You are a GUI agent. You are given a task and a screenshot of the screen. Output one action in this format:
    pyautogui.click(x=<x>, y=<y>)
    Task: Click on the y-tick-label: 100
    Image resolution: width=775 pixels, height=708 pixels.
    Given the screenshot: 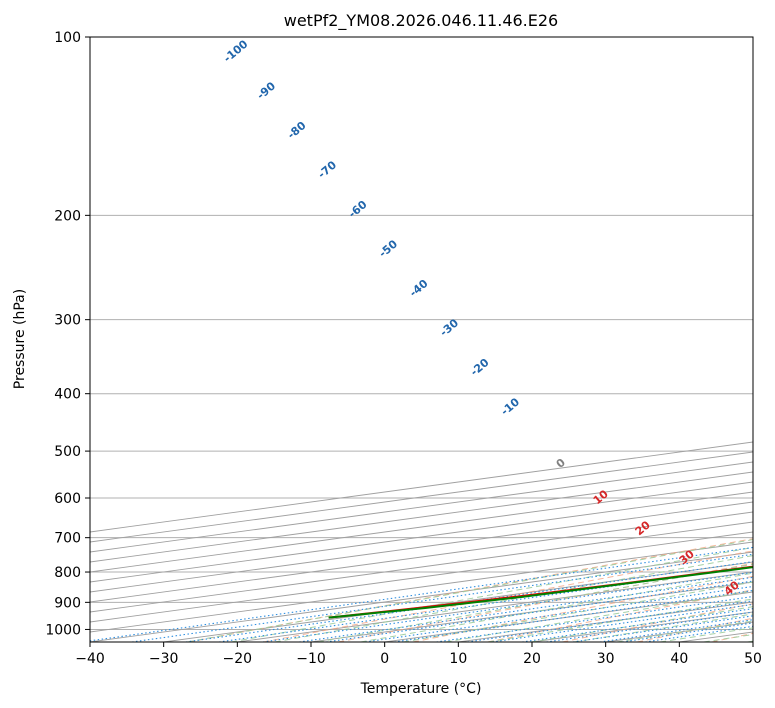 What is the action you would take?
    pyautogui.click(x=67, y=38)
    